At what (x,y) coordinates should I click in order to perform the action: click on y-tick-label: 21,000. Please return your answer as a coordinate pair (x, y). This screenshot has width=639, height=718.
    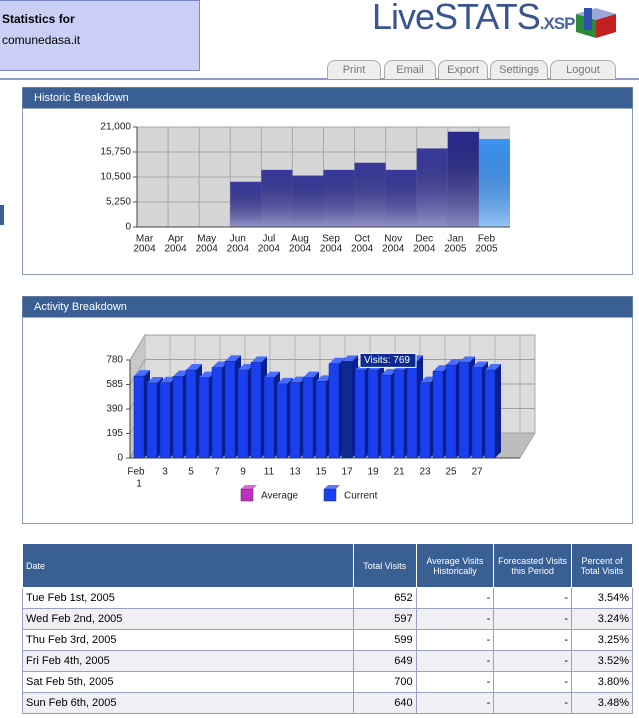
    Looking at the image, I should click on (115, 127).